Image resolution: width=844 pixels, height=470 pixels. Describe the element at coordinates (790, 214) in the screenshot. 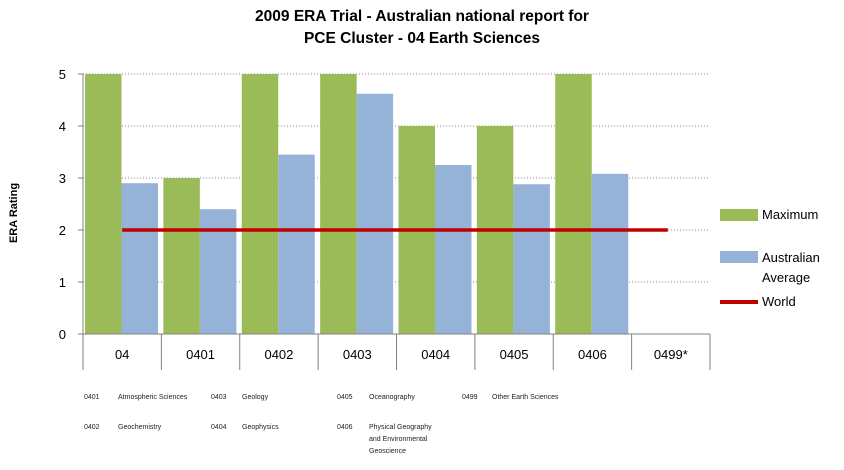

I see `legend-label-maximum: Maximum` at that location.